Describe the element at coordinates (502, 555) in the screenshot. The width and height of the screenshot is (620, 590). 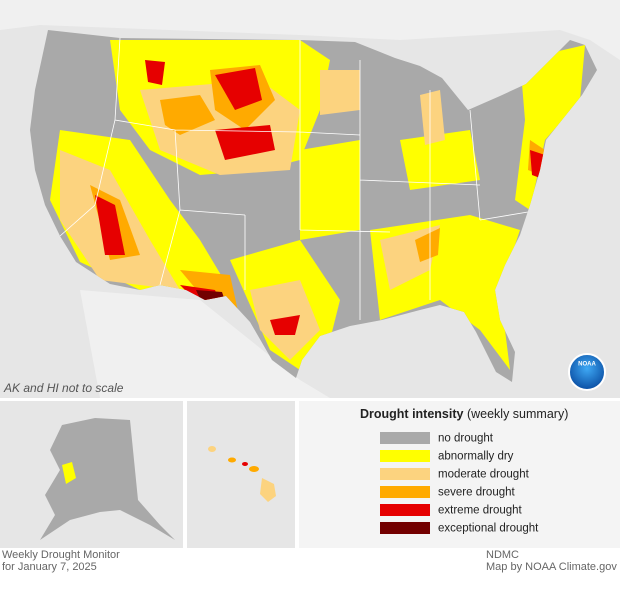
I see `footer-right-1: NDMC` at that location.